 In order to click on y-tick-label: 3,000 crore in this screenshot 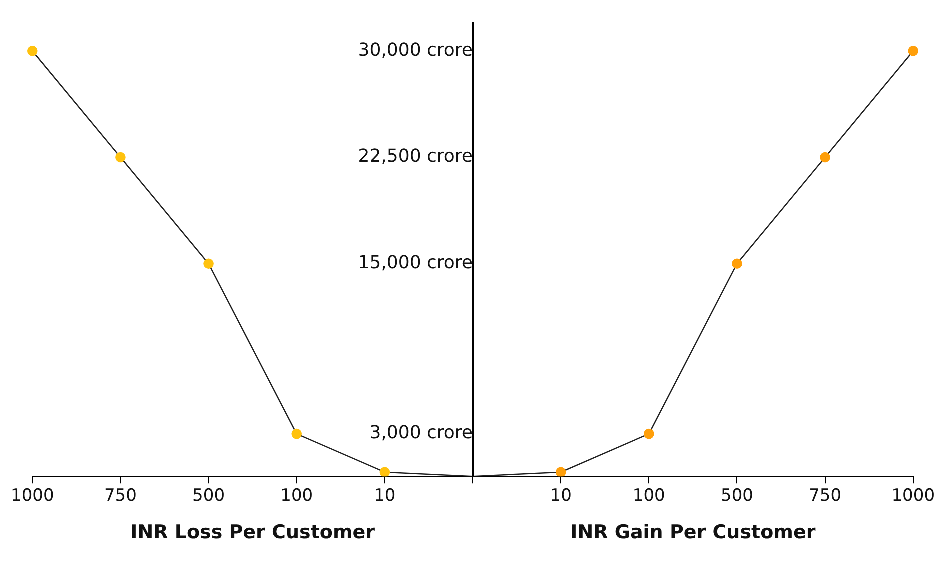, I will do `click(421, 433)`.